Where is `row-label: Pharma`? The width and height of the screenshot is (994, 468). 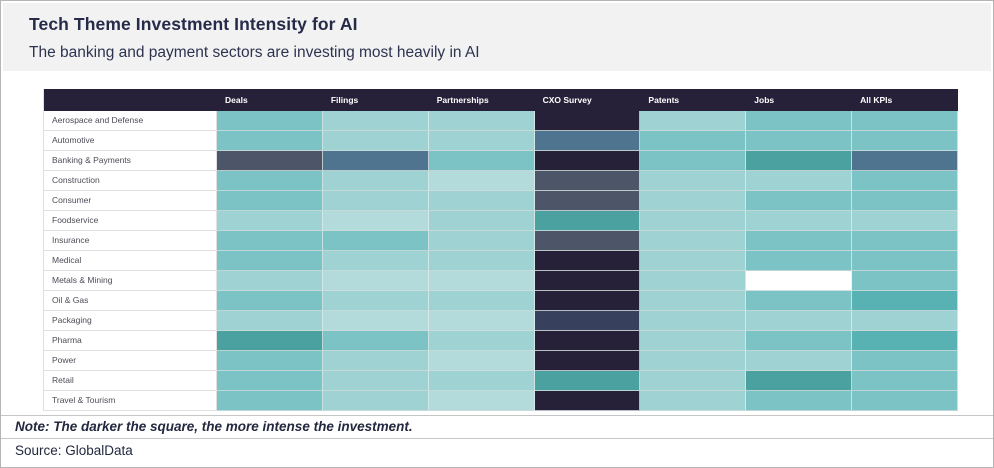 row-label: Pharma is located at coordinates (130, 341).